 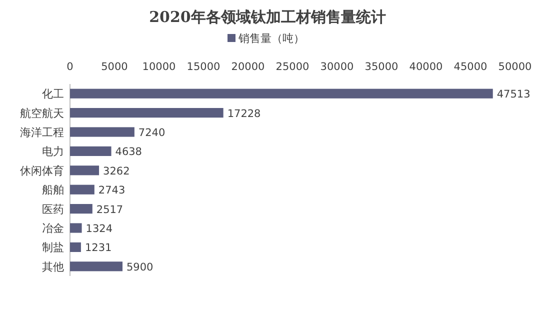 What do you see at coordinates (70, 67) in the screenshot?
I see `x-tick-label: 0` at bounding box center [70, 67].